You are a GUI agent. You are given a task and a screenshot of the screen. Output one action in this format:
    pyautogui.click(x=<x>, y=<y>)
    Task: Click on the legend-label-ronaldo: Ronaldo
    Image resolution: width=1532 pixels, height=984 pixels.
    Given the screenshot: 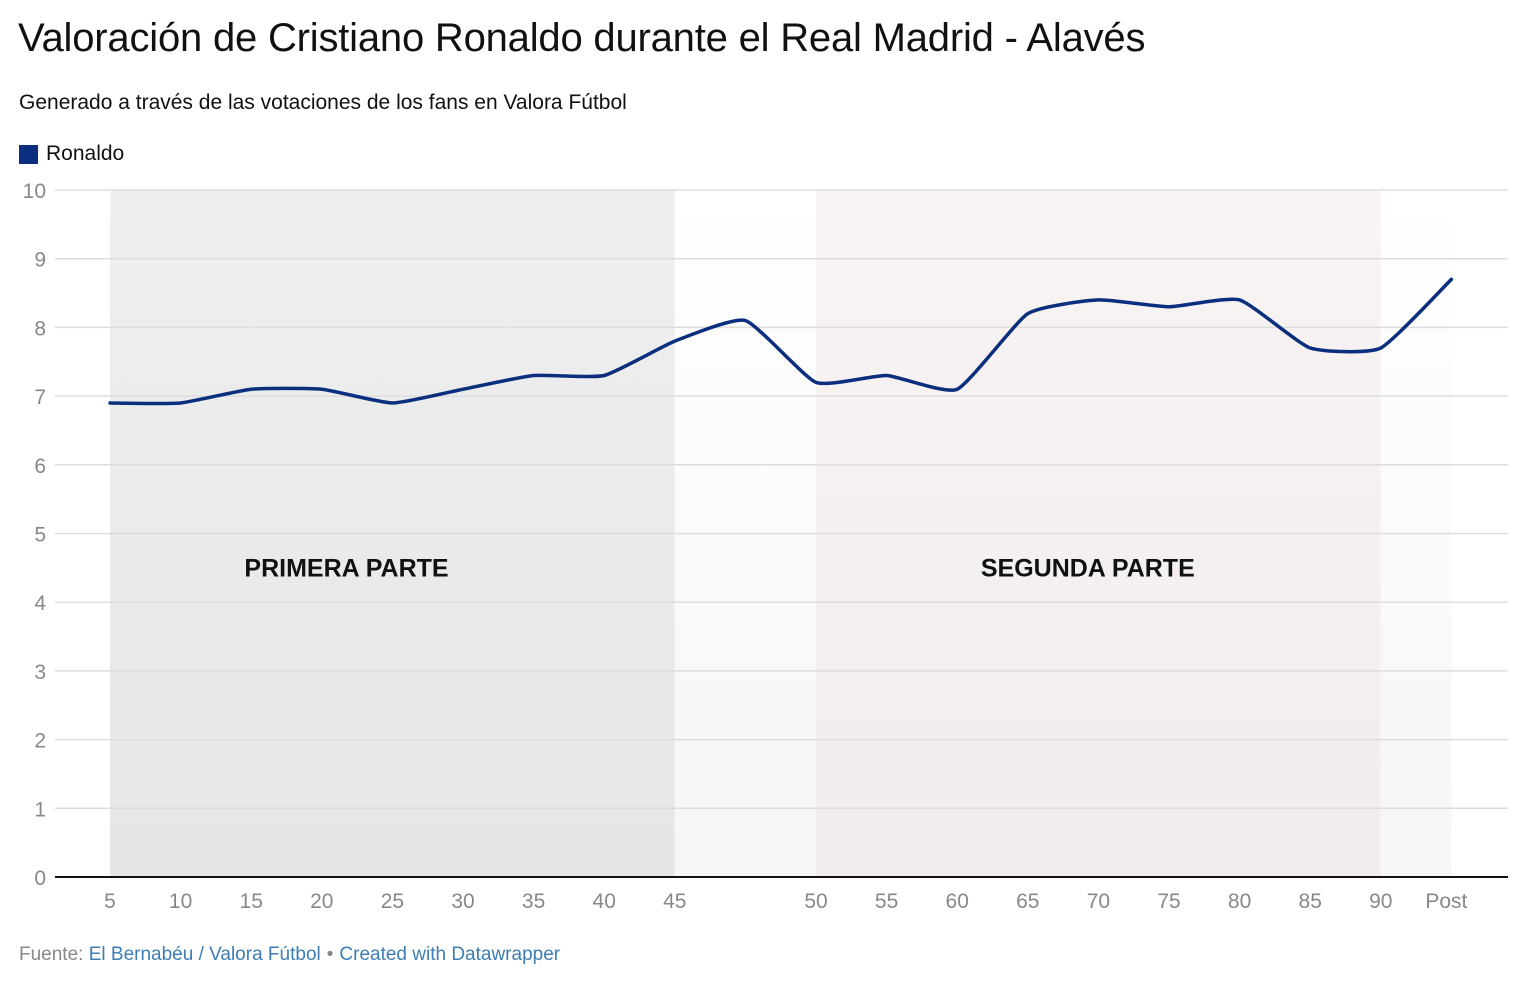 What is the action you would take?
    pyautogui.click(x=85, y=153)
    